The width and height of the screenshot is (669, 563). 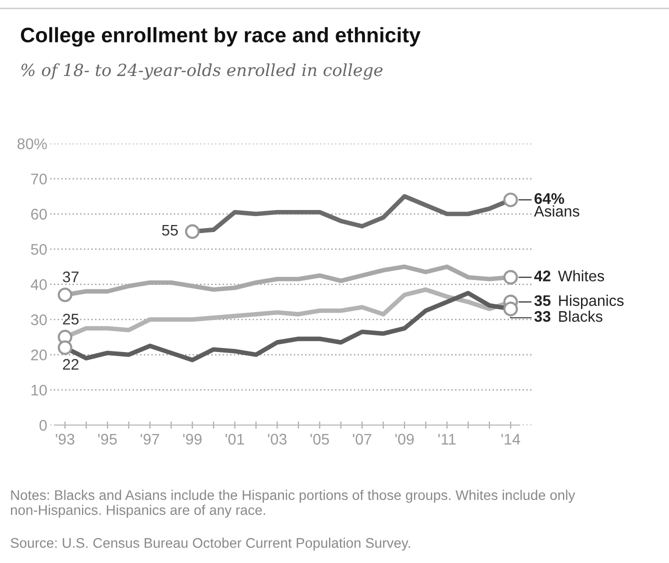 What do you see at coordinates (362, 439) in the screenshot?
I see `x-tick-label: '07` at bounding box center [362, 439].